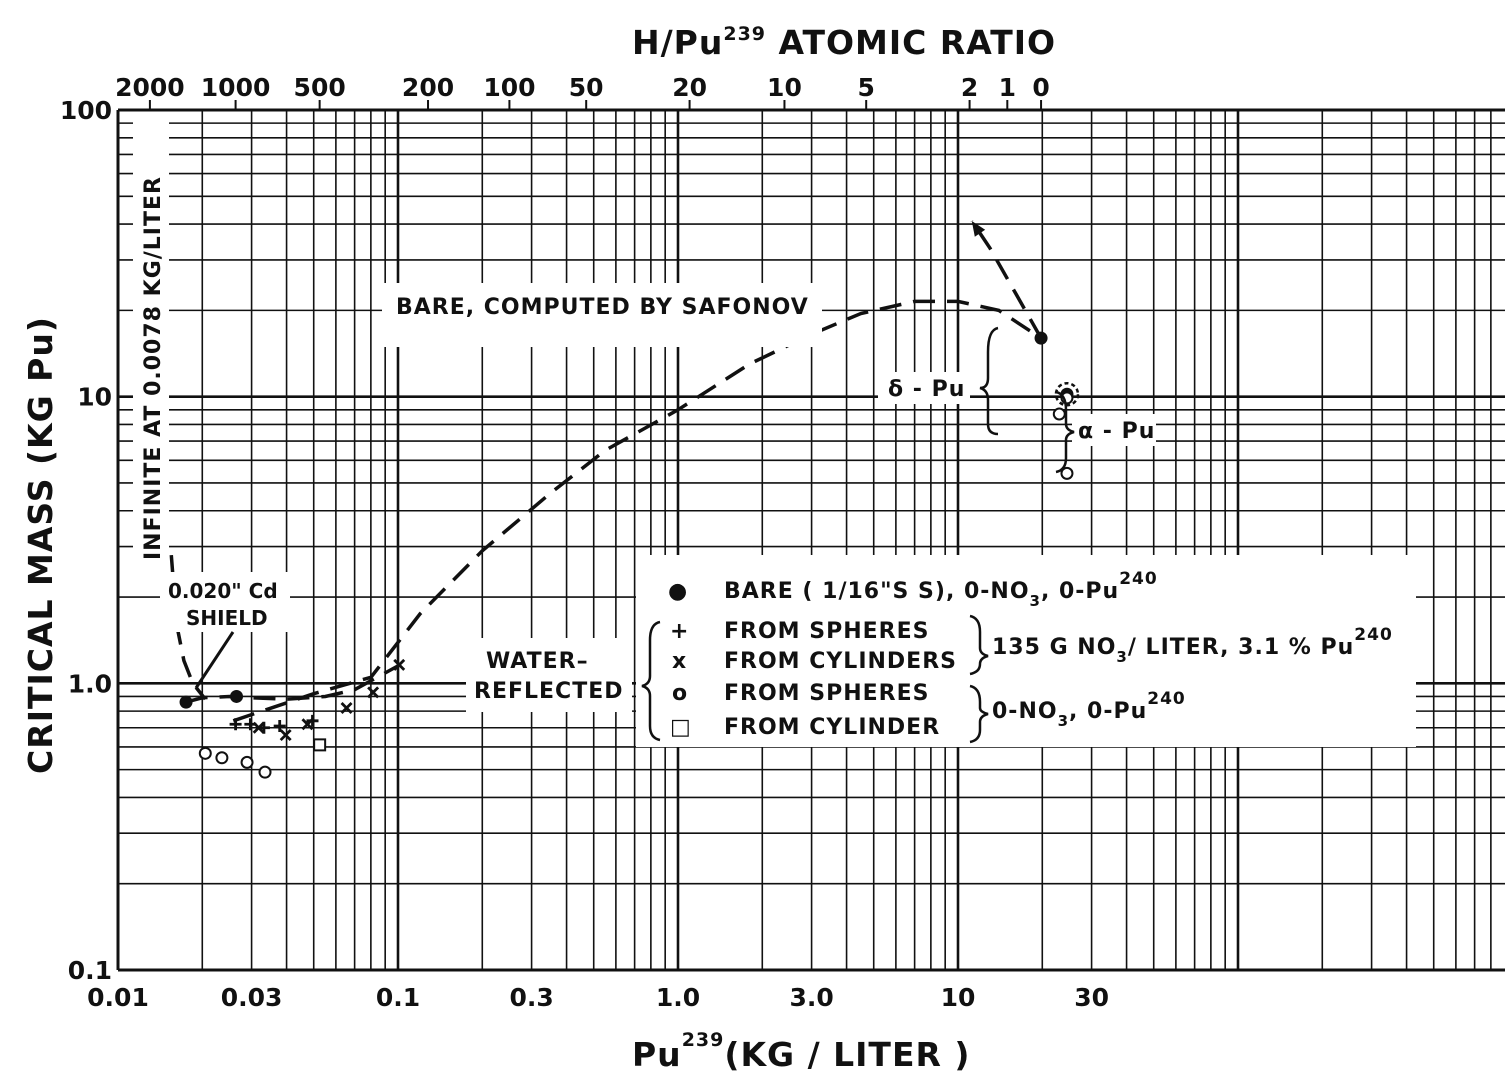 This screenshot has width=1505, height=1073. I want to click on svg-text: INFINITE AT 0.0078 KG/LITER, so click(153, 368).